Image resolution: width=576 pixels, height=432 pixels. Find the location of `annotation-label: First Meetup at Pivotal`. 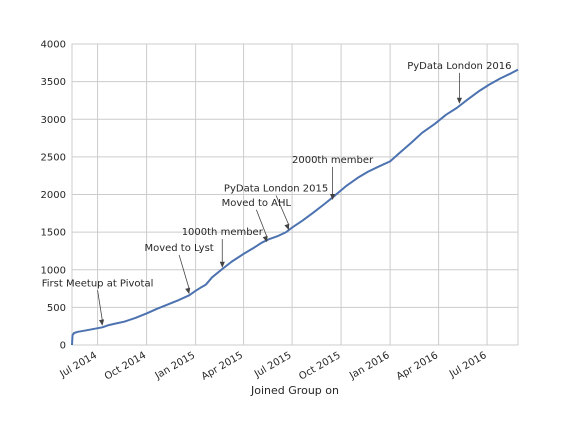

annotation-label: First Meetup at Pivotal is located at coordinates (98, 283).